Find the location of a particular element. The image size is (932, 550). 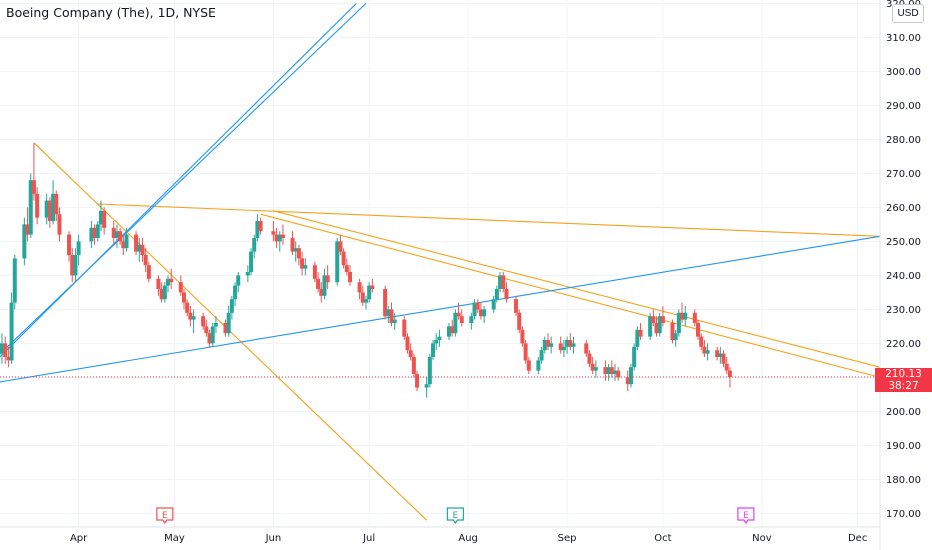

x-axis: Apr May Jun Jul Aug Sep Oct Nov Dec is located at coordinates (468, 538).